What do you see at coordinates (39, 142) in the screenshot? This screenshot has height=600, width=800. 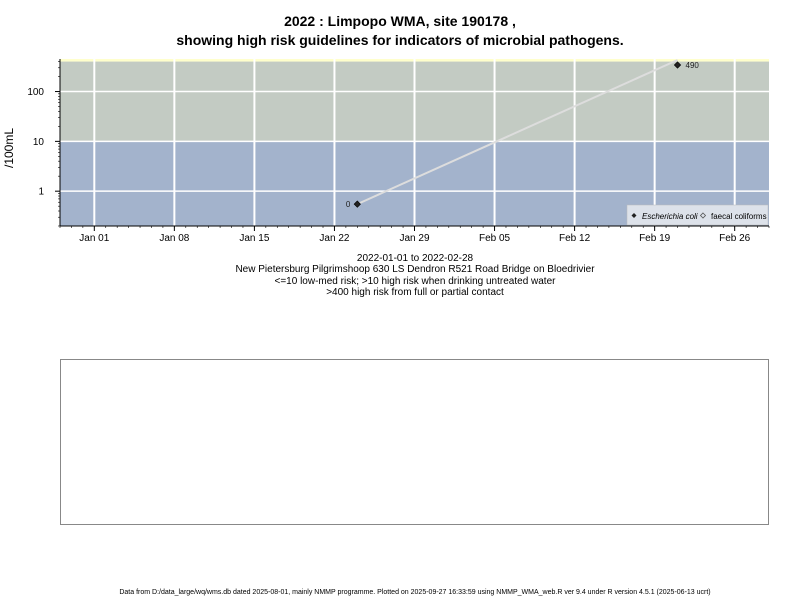 I see `y-tick-label-1: 10` at bounding box center [39, 142].